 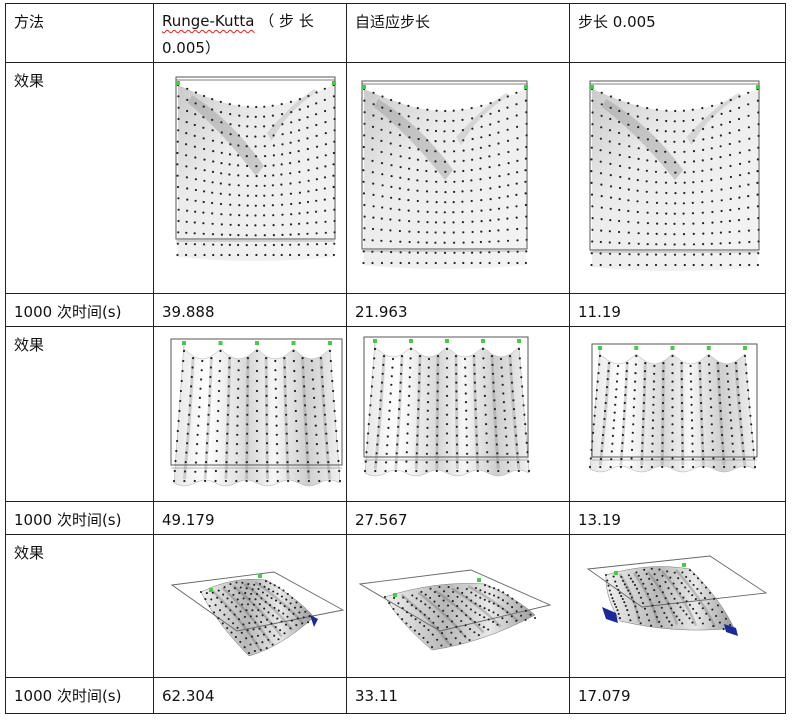 What do you see at coordinates (191, 48) in the screenshot?
I see `header-rk-step-value: 0.005）` at bounding box center [191, 48].